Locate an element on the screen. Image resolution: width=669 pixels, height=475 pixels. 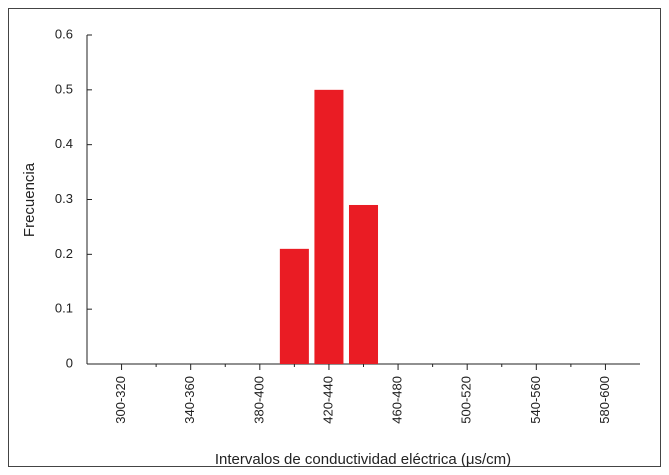
y-axis-title: Frecuencia is located at coordinates (29, 199).